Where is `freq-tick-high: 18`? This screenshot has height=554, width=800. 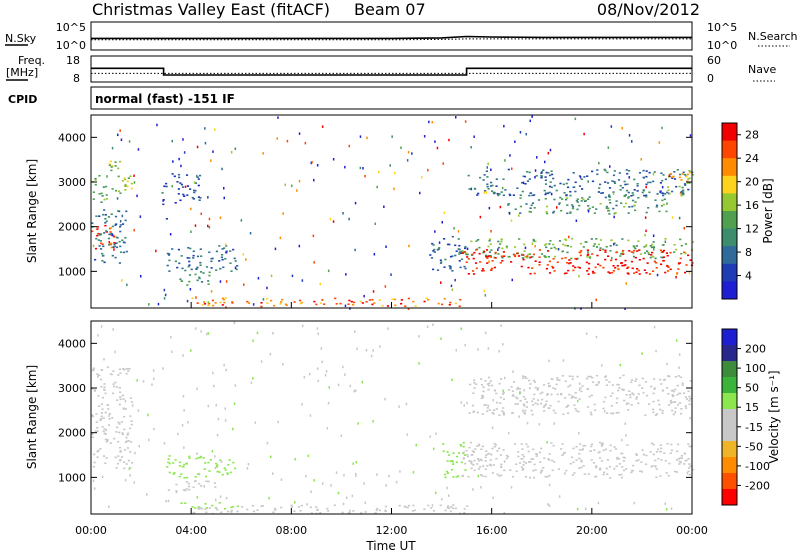 freq-tick-high: 18 is located at coordinates (73, 60).